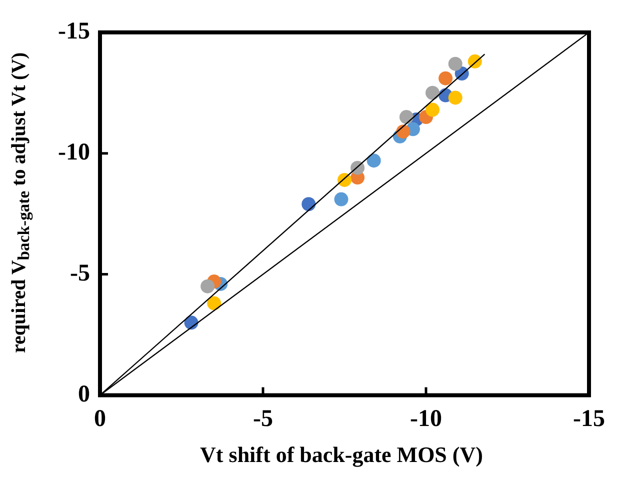  I want to click on y-tick-label: -10, so click(74, 153).